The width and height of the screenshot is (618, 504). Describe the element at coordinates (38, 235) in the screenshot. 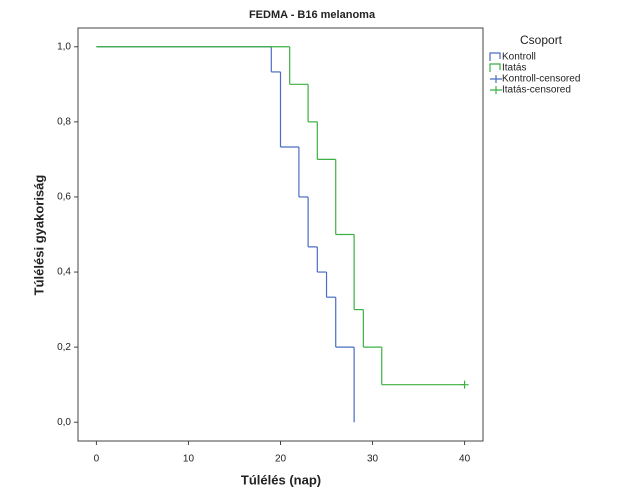

I see `y-axis-label: Túlélési gyakoriság` at that location.